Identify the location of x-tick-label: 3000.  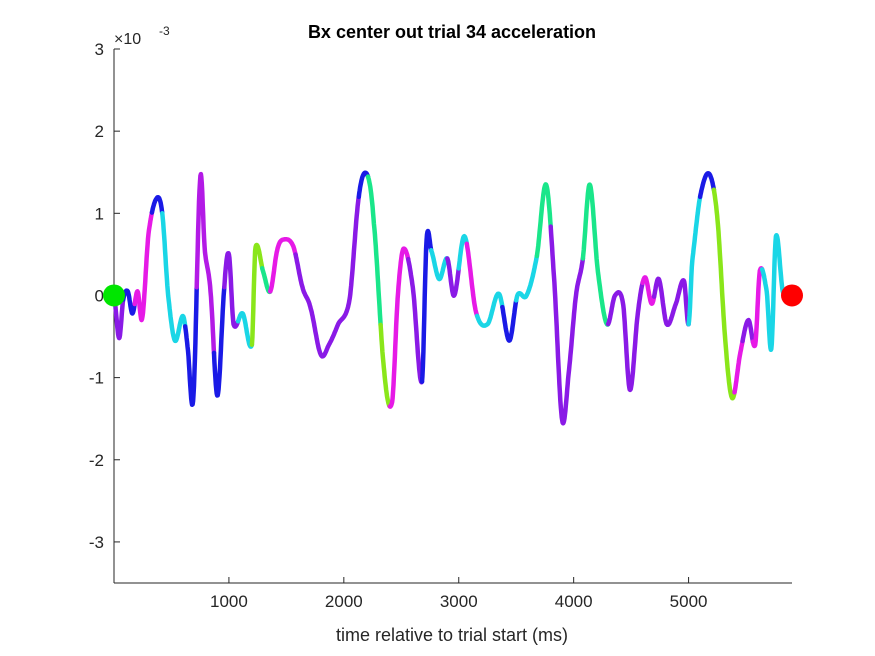
(459, 601).